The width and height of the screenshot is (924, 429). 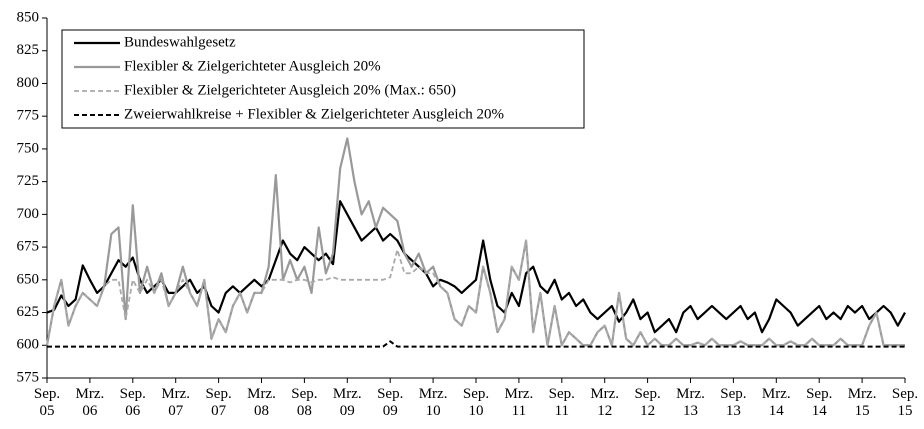 What do you see at coordinates (690, 402) in the screenshot?
I see `x-tick-label: Mrz. 13` at bounding box center [690, 402].